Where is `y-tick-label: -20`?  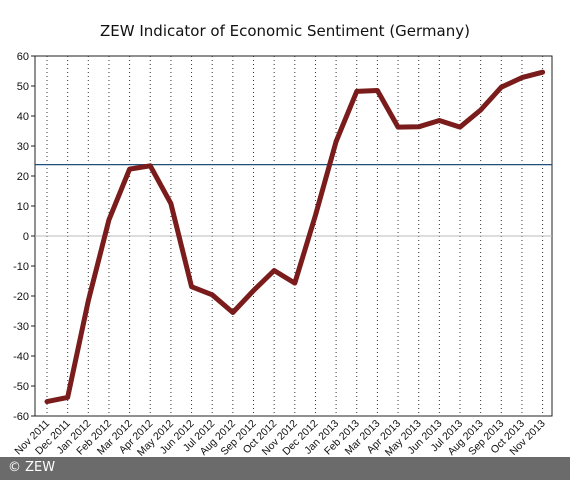
y-tick-label: -20 is located at coordinates (21, 297).